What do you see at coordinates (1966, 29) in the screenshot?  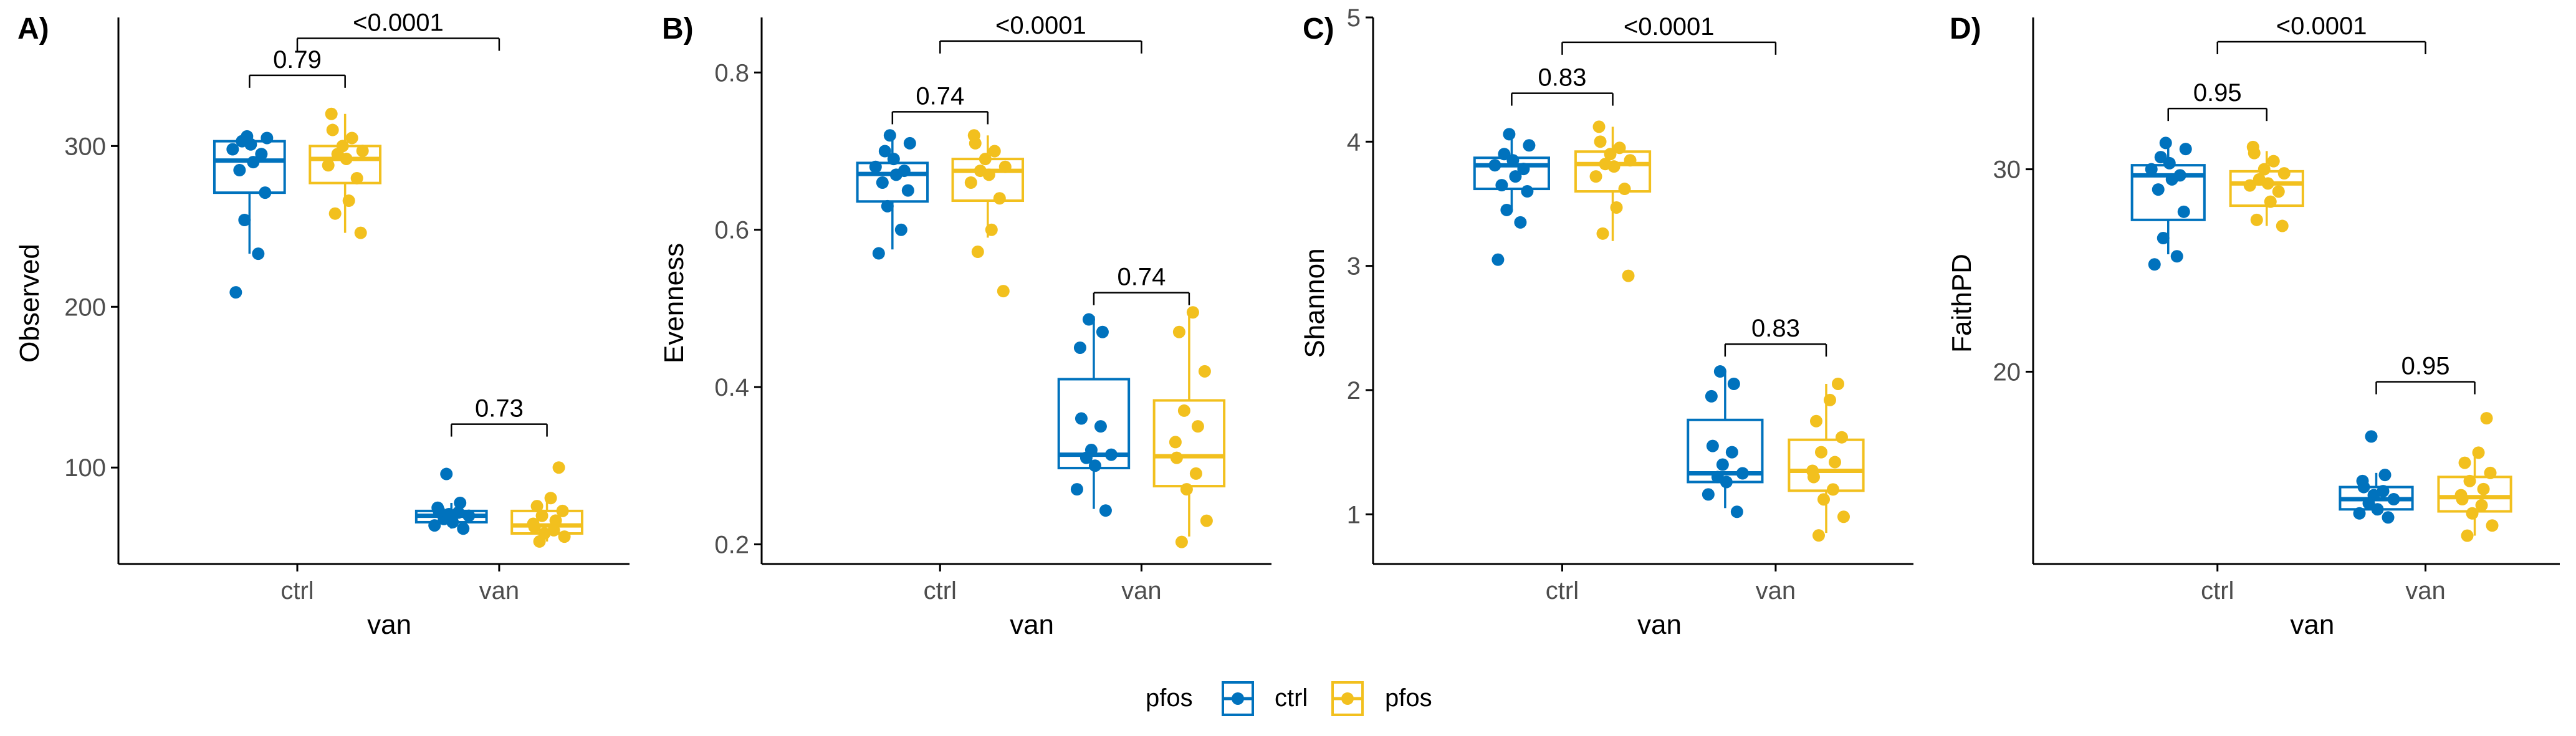 I see `panel-tag: D)` at bounding box center [1966, 29].